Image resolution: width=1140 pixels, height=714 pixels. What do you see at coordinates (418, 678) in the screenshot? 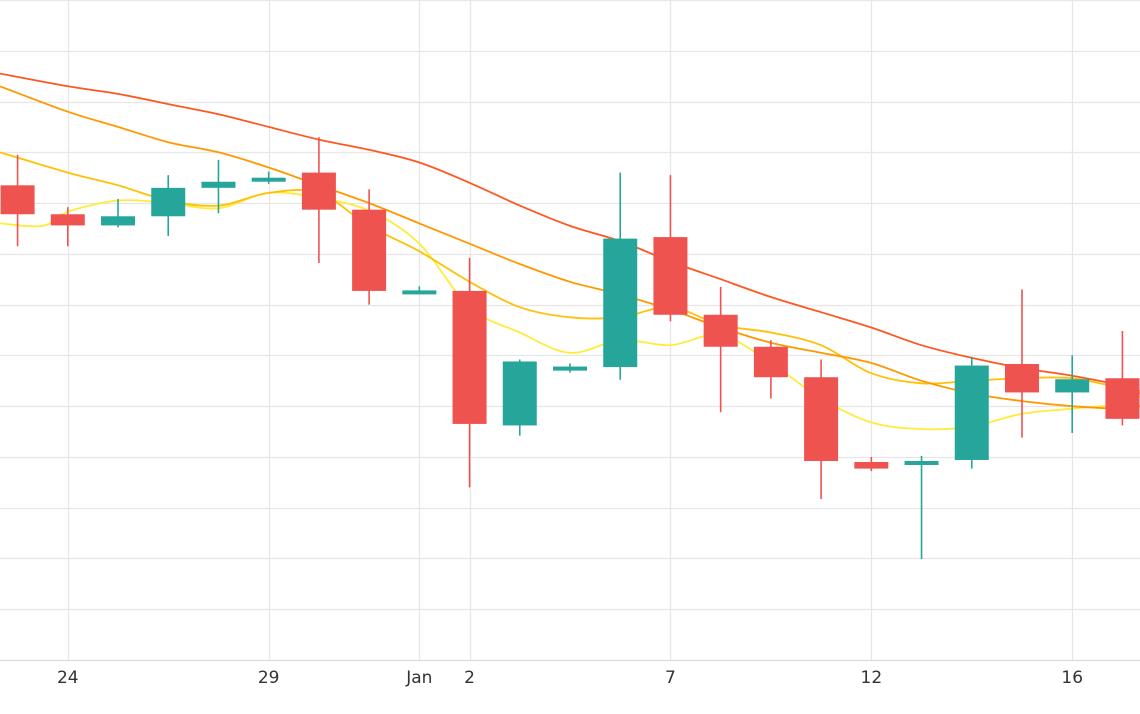
I see `x-tick-label: Jan` at bounding box center [418, 678].